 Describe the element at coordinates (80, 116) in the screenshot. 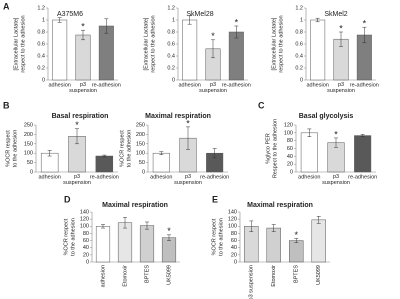

I see `chart-title: Basal respiration` at that location.